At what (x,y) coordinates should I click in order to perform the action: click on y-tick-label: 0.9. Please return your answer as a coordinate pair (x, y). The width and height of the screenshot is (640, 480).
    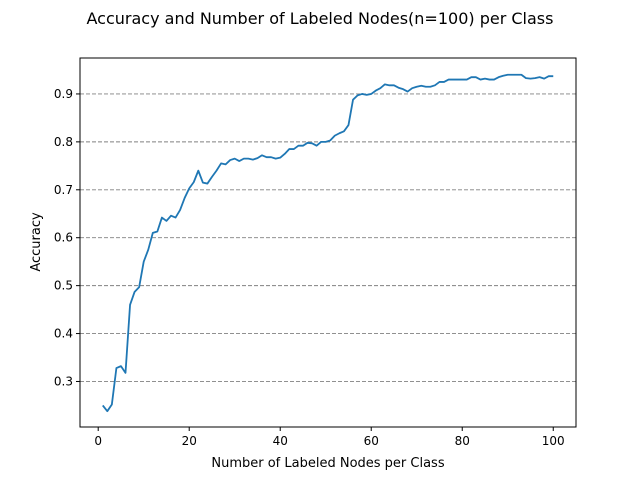
    Looking at the image, I should click on (63, 94).